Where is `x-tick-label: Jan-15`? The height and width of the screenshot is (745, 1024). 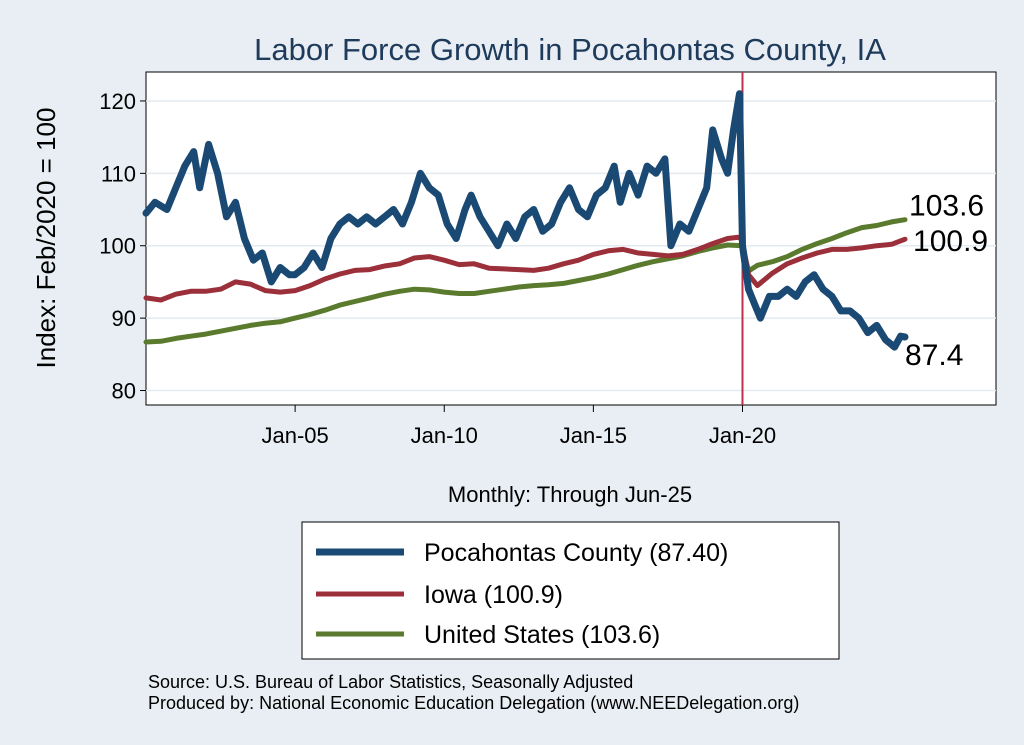 x-tick-label: Jan-15 is located at coordinates (593, 435).